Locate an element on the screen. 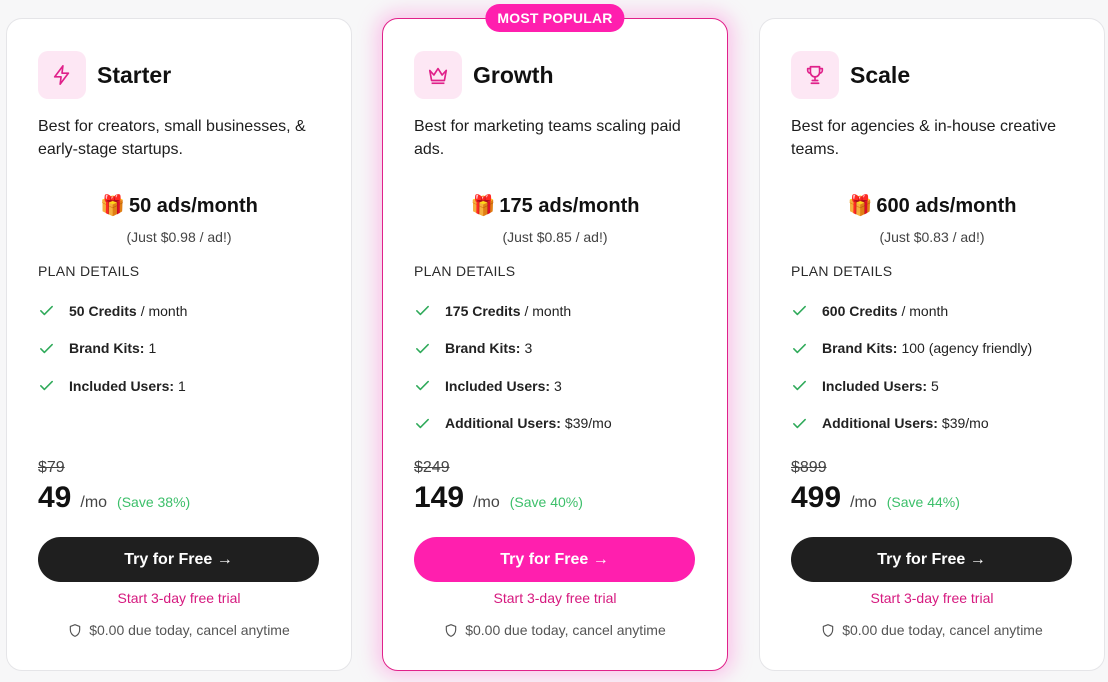 This screenshot has height=682, width=1108. feature-label: 175 Credits is located at coordinates (483, 310).